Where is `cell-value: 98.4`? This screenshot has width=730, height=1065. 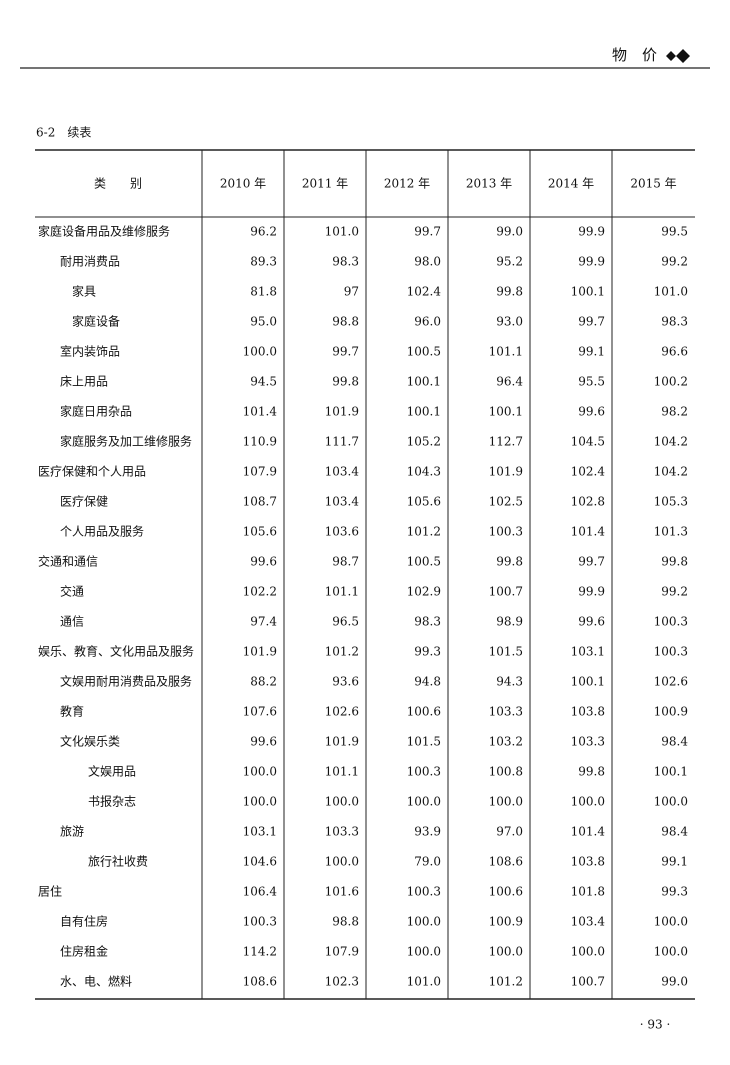 cell-value: 98.4 is located at coordinates (674, 832).